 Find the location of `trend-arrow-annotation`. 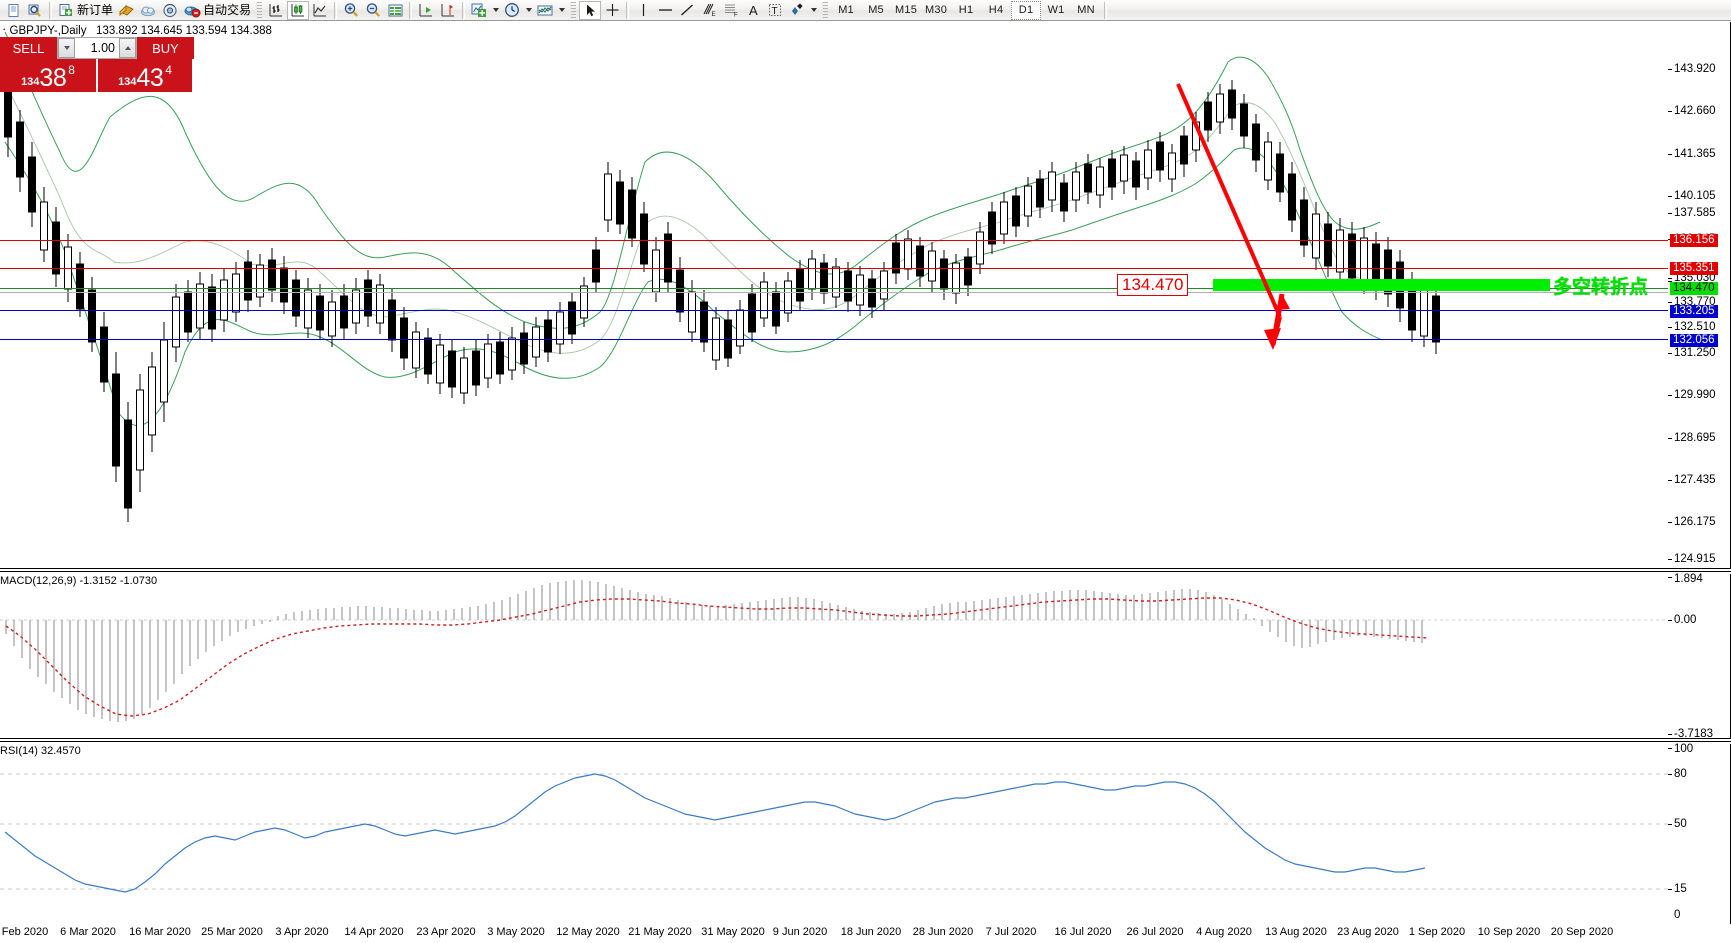

trend-arrow-annotation is located at coordinates (1240, 217).